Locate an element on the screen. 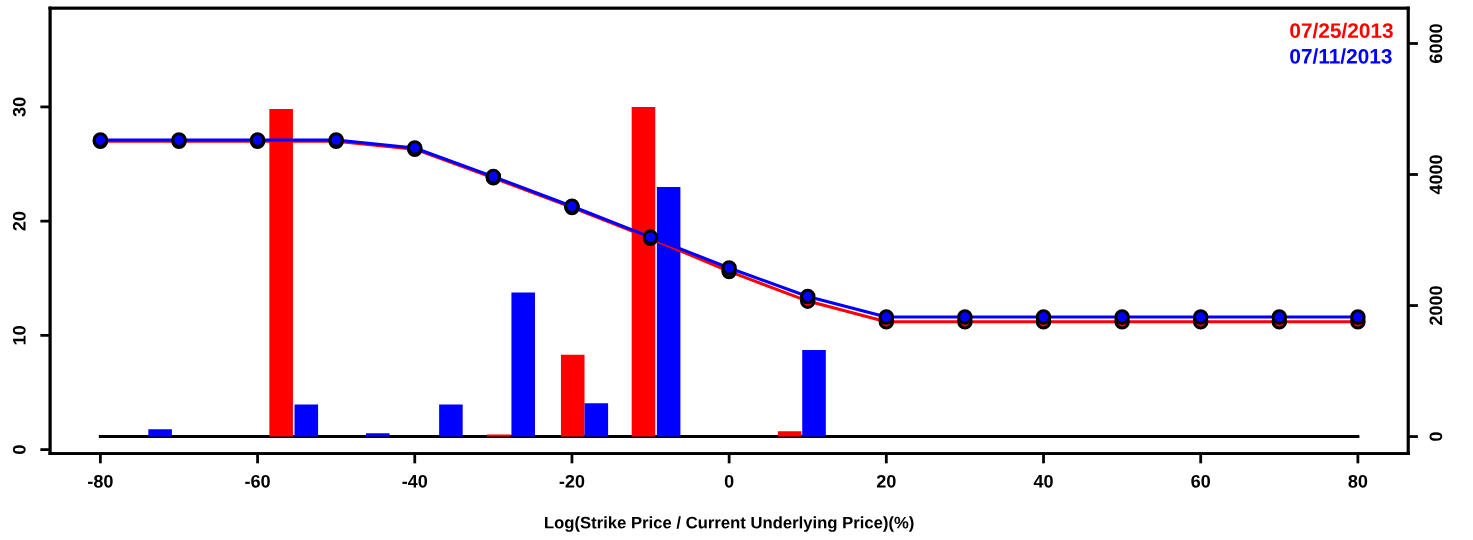  y-tick-label: 20 is located at coordinates (19, 221).